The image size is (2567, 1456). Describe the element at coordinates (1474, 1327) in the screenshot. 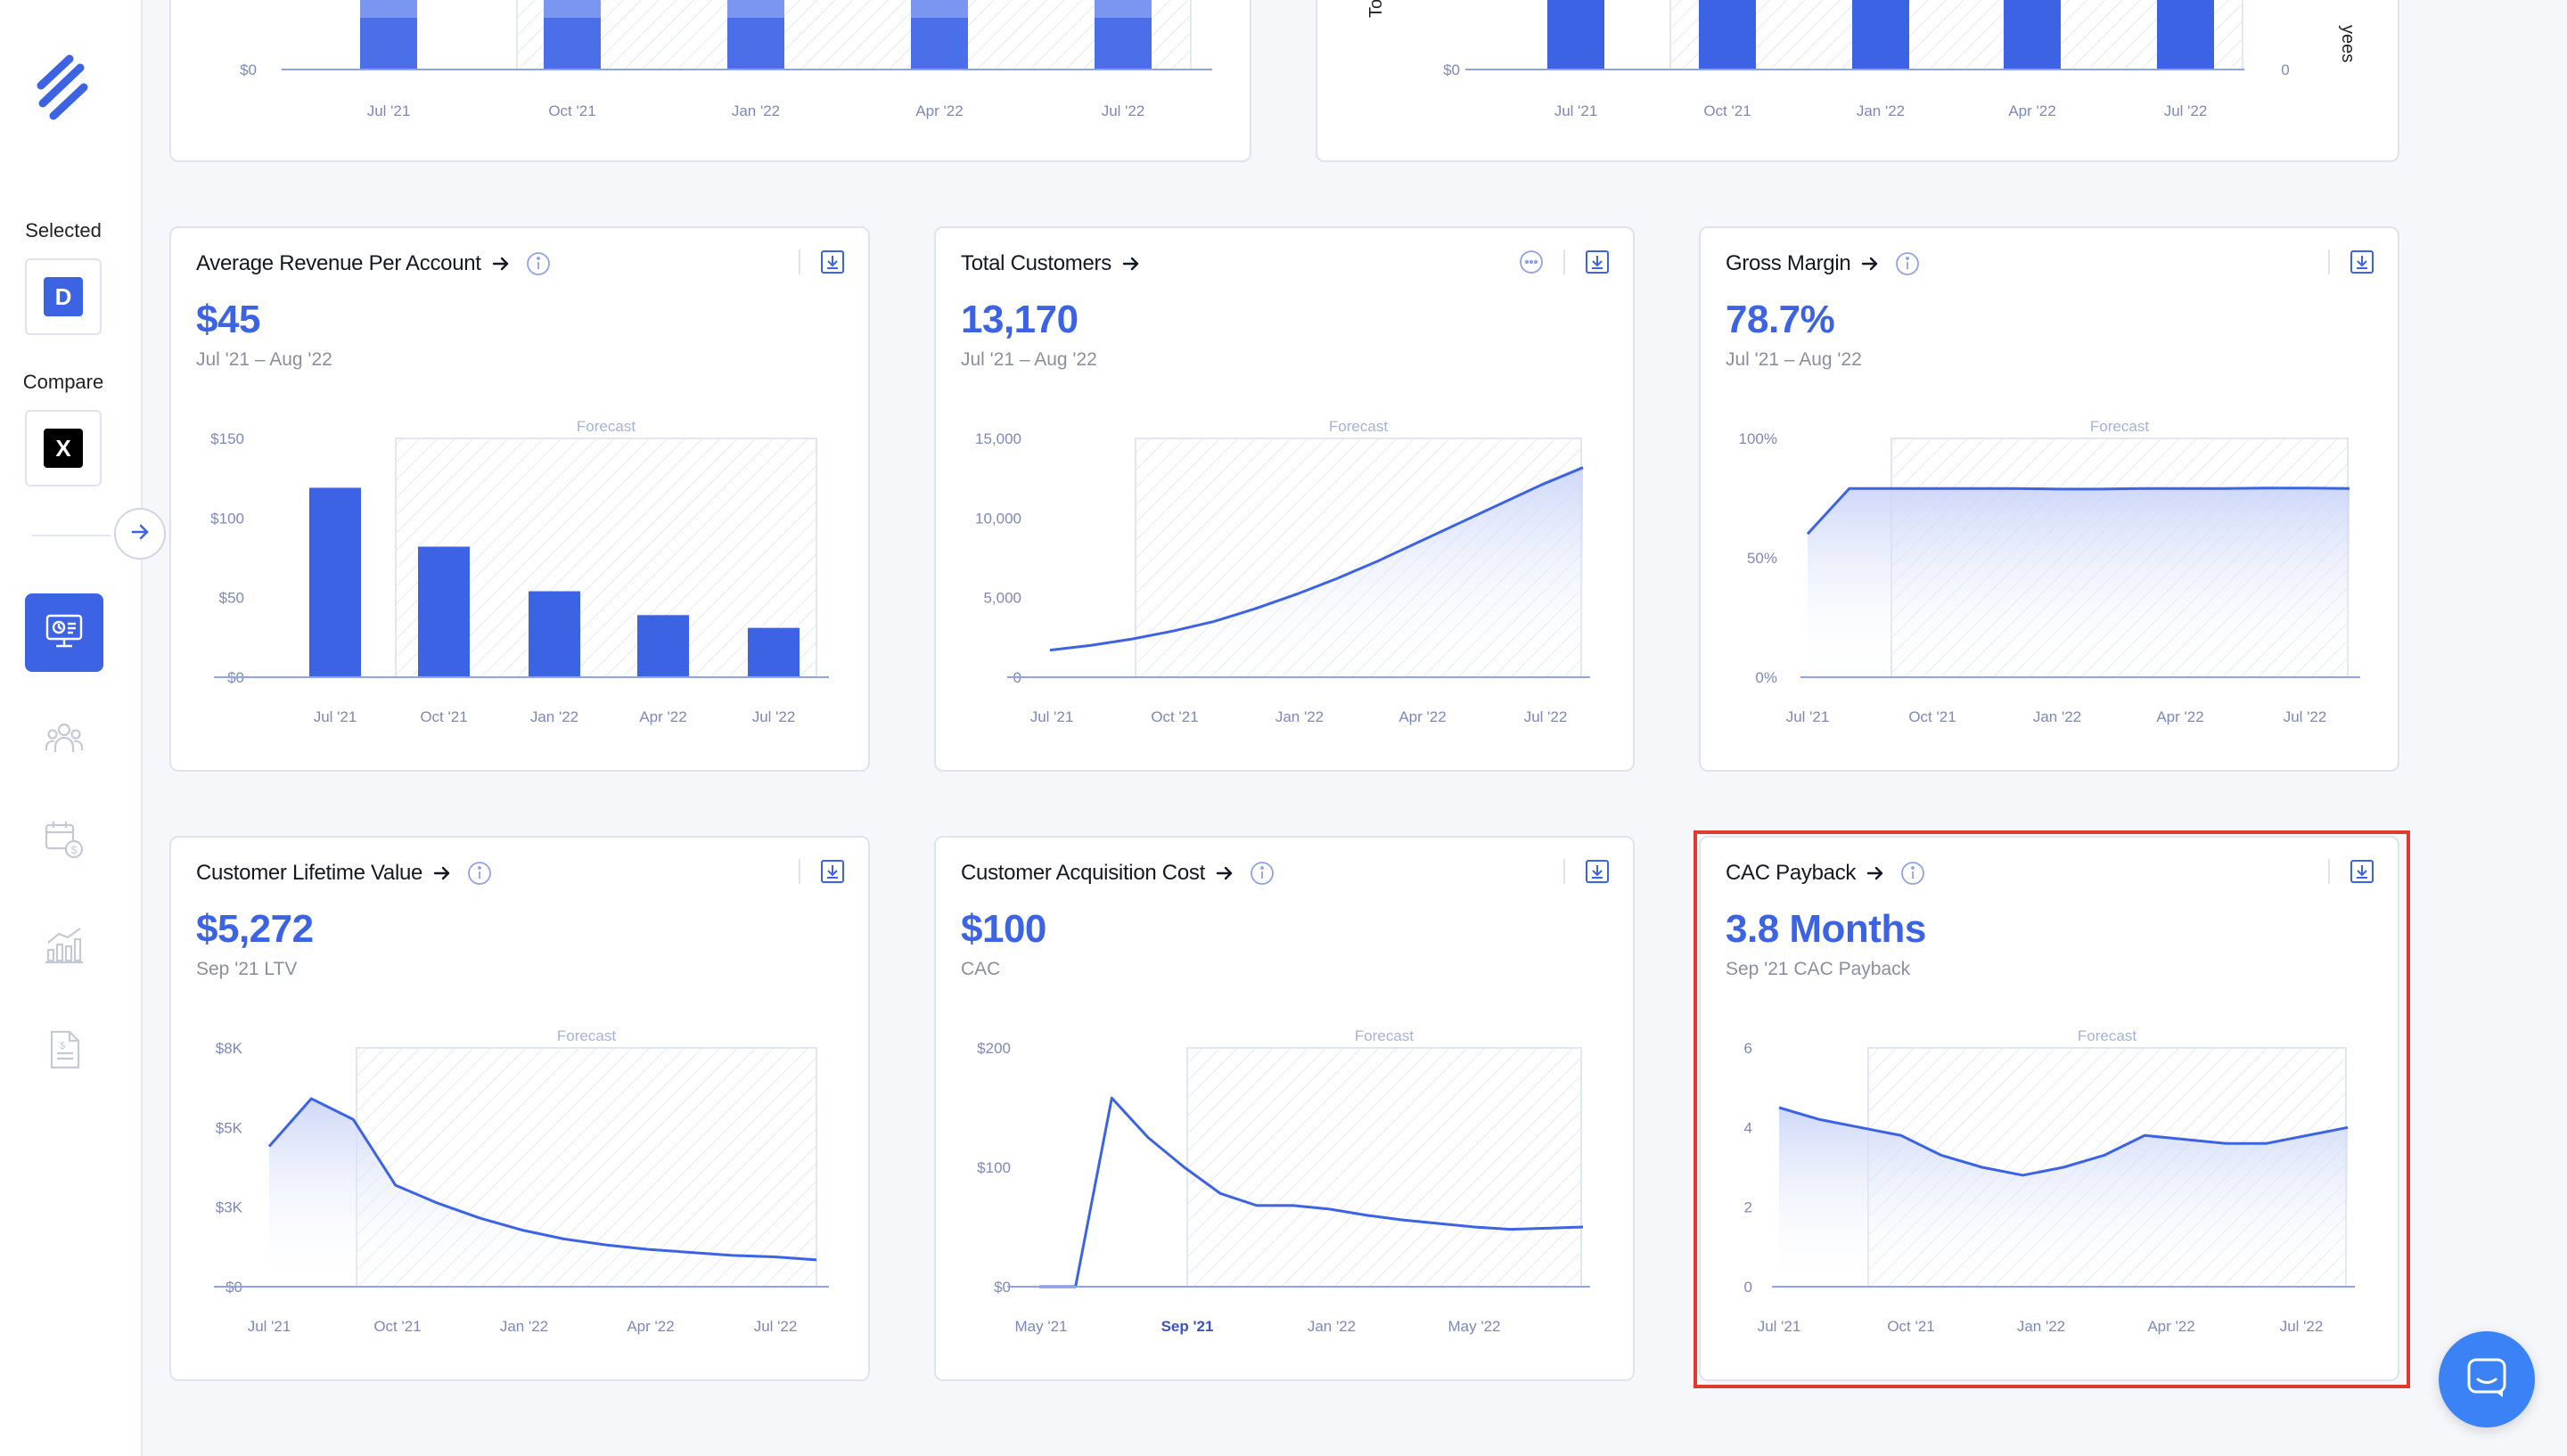

I see `x-tick: May '22` at that location.